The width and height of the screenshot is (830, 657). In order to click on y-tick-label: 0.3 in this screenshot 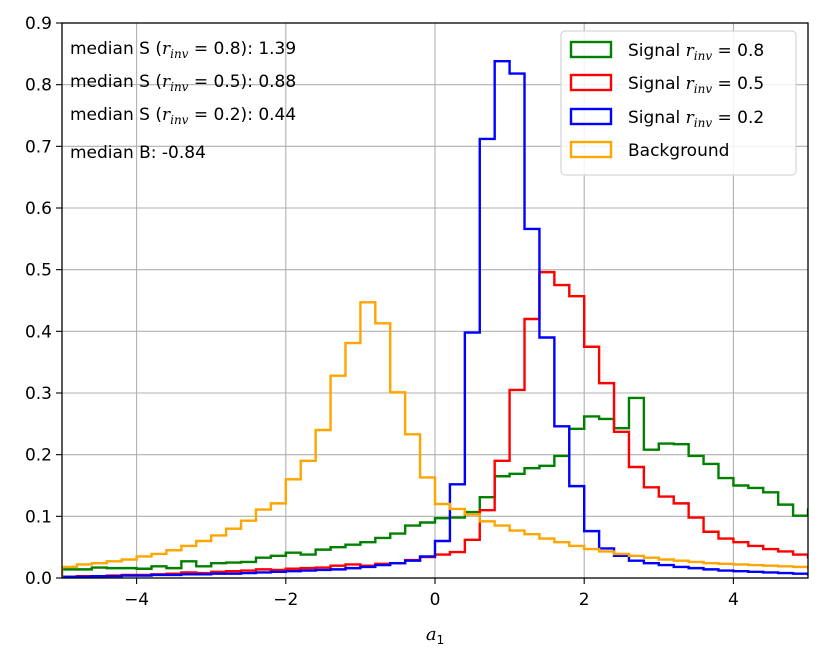, I will do `click(38, 394)`.